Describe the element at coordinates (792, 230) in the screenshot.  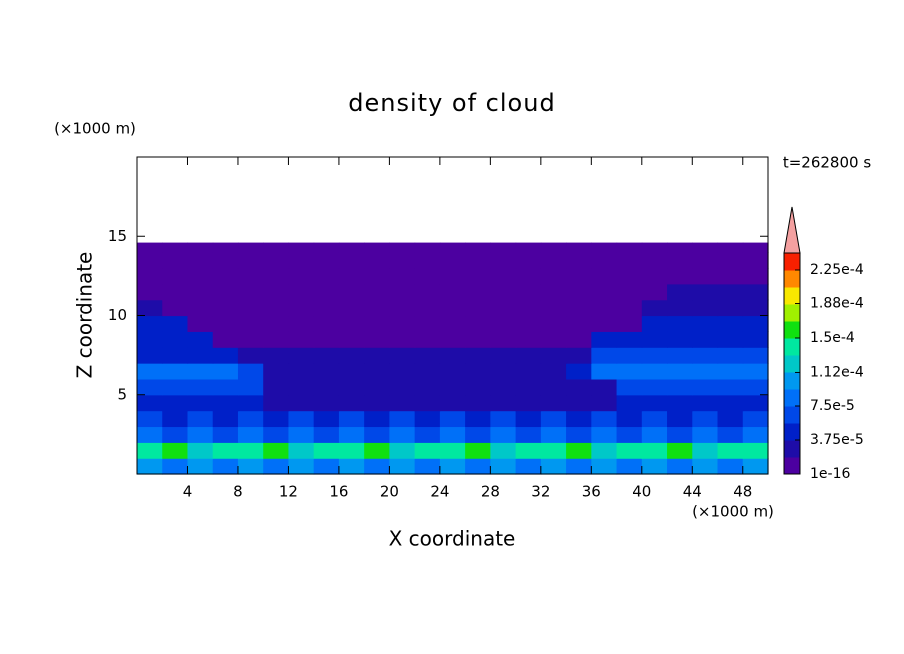
I see `colorbar-over` at that location.